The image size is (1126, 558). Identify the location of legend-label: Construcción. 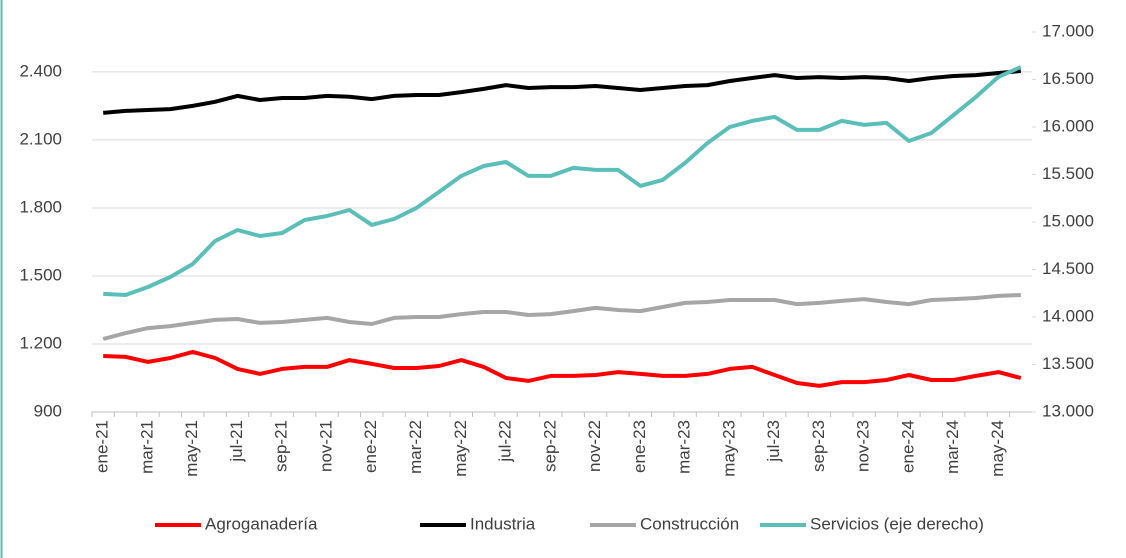
(689, 523).